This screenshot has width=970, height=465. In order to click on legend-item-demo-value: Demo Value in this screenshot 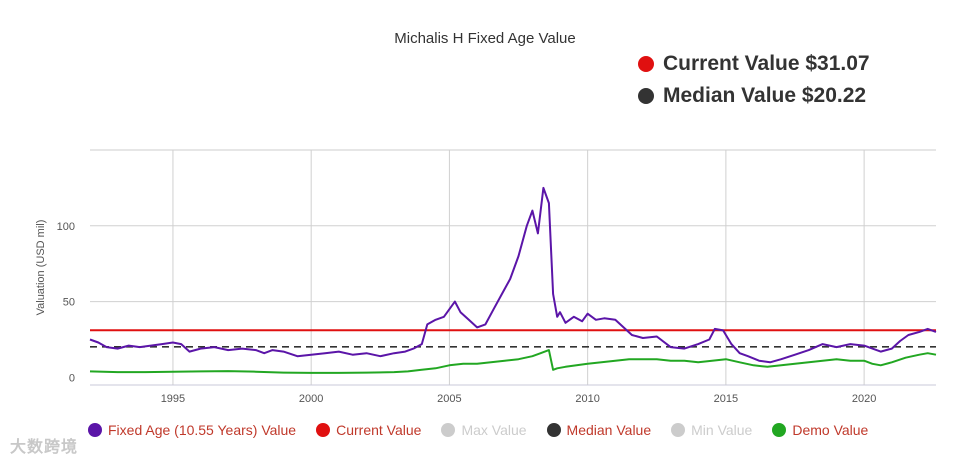, I will do `click(820, 430)`.